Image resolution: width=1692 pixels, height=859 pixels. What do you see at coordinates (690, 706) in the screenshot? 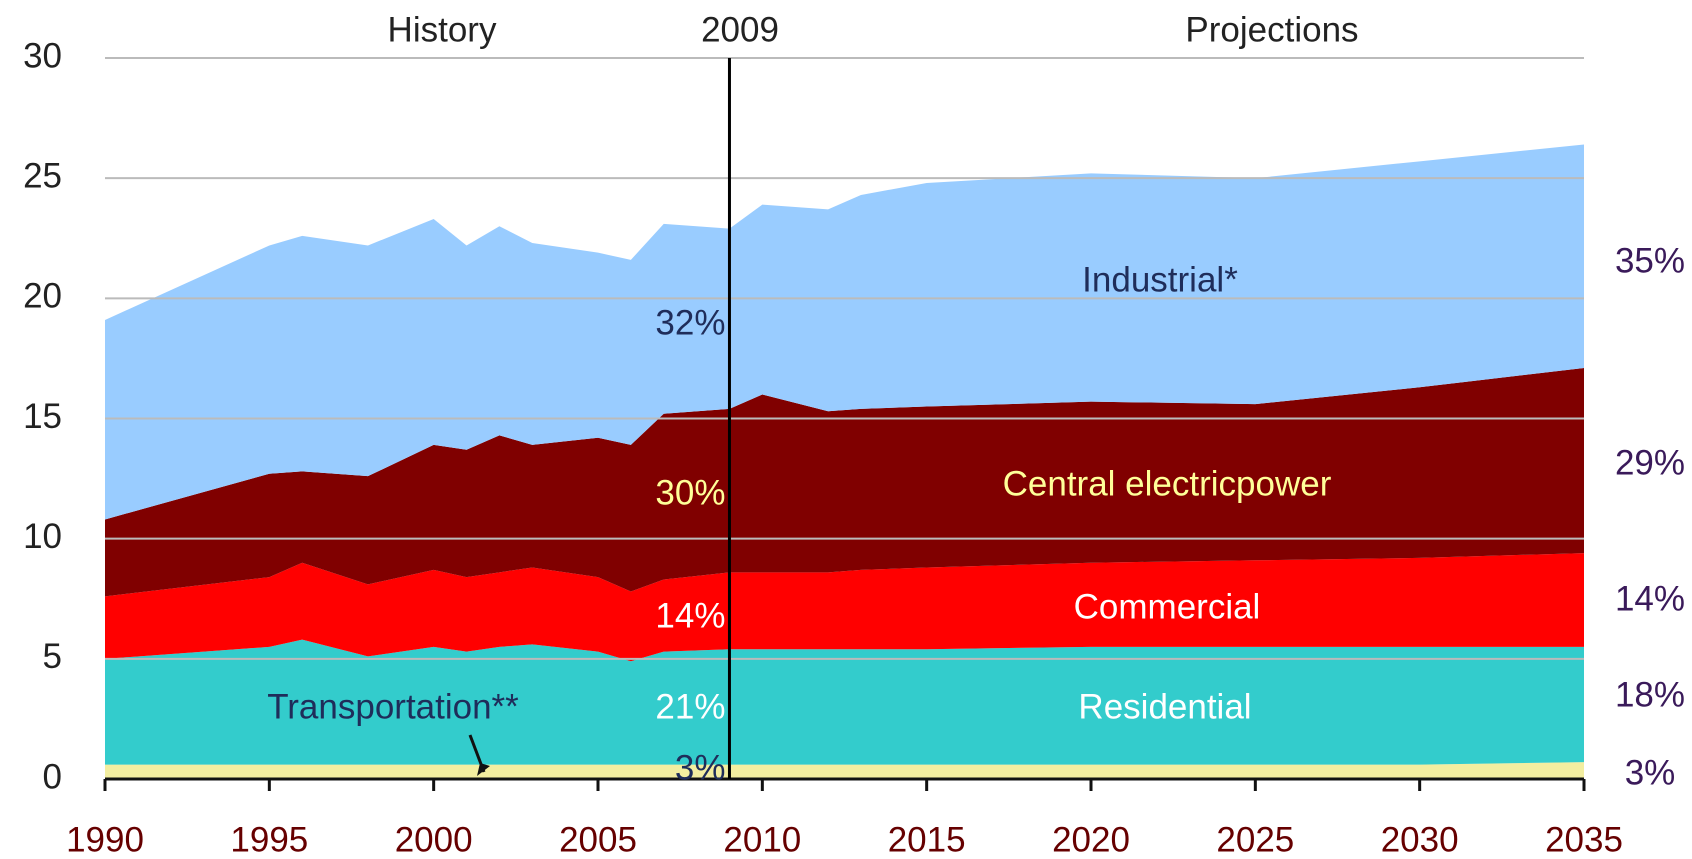
I see `share-2009: 21%` at bounding box center [690, 706].